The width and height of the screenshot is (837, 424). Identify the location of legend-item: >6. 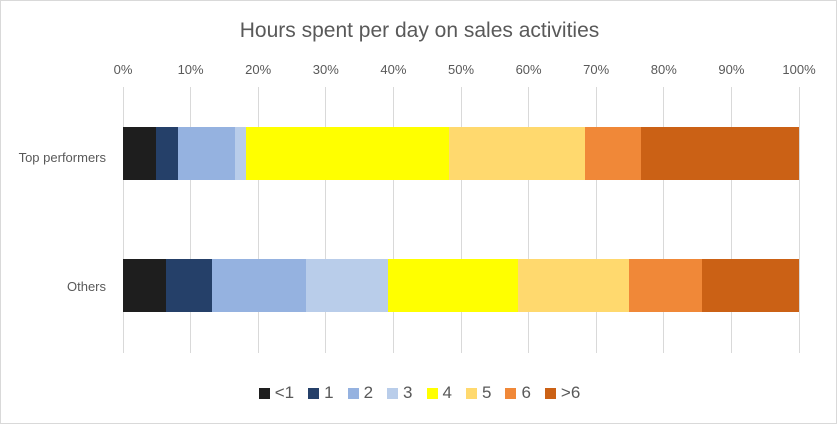
(562, 393).